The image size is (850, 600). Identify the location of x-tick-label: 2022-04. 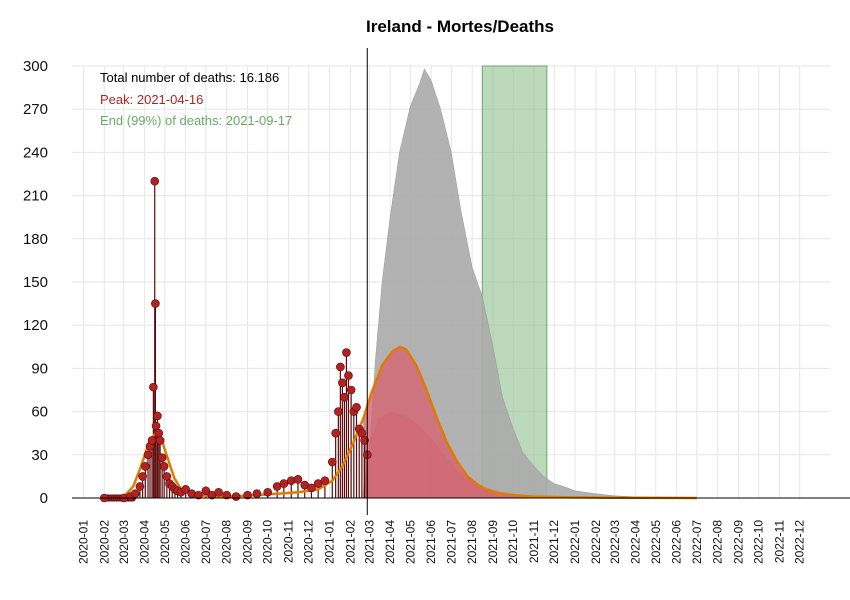
(636, 542).